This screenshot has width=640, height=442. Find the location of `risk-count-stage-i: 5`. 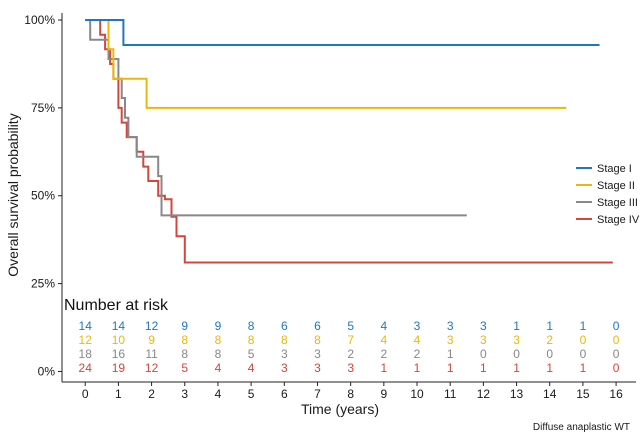

risk-count-stage-i: 5 is located at coordinates (350, 326).